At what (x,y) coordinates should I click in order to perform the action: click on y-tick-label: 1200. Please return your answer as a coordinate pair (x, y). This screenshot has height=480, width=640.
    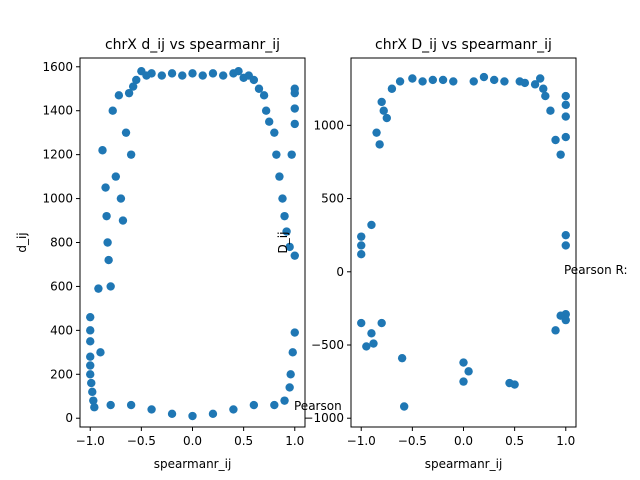
    Looking at the image, I should click on (57, 155).